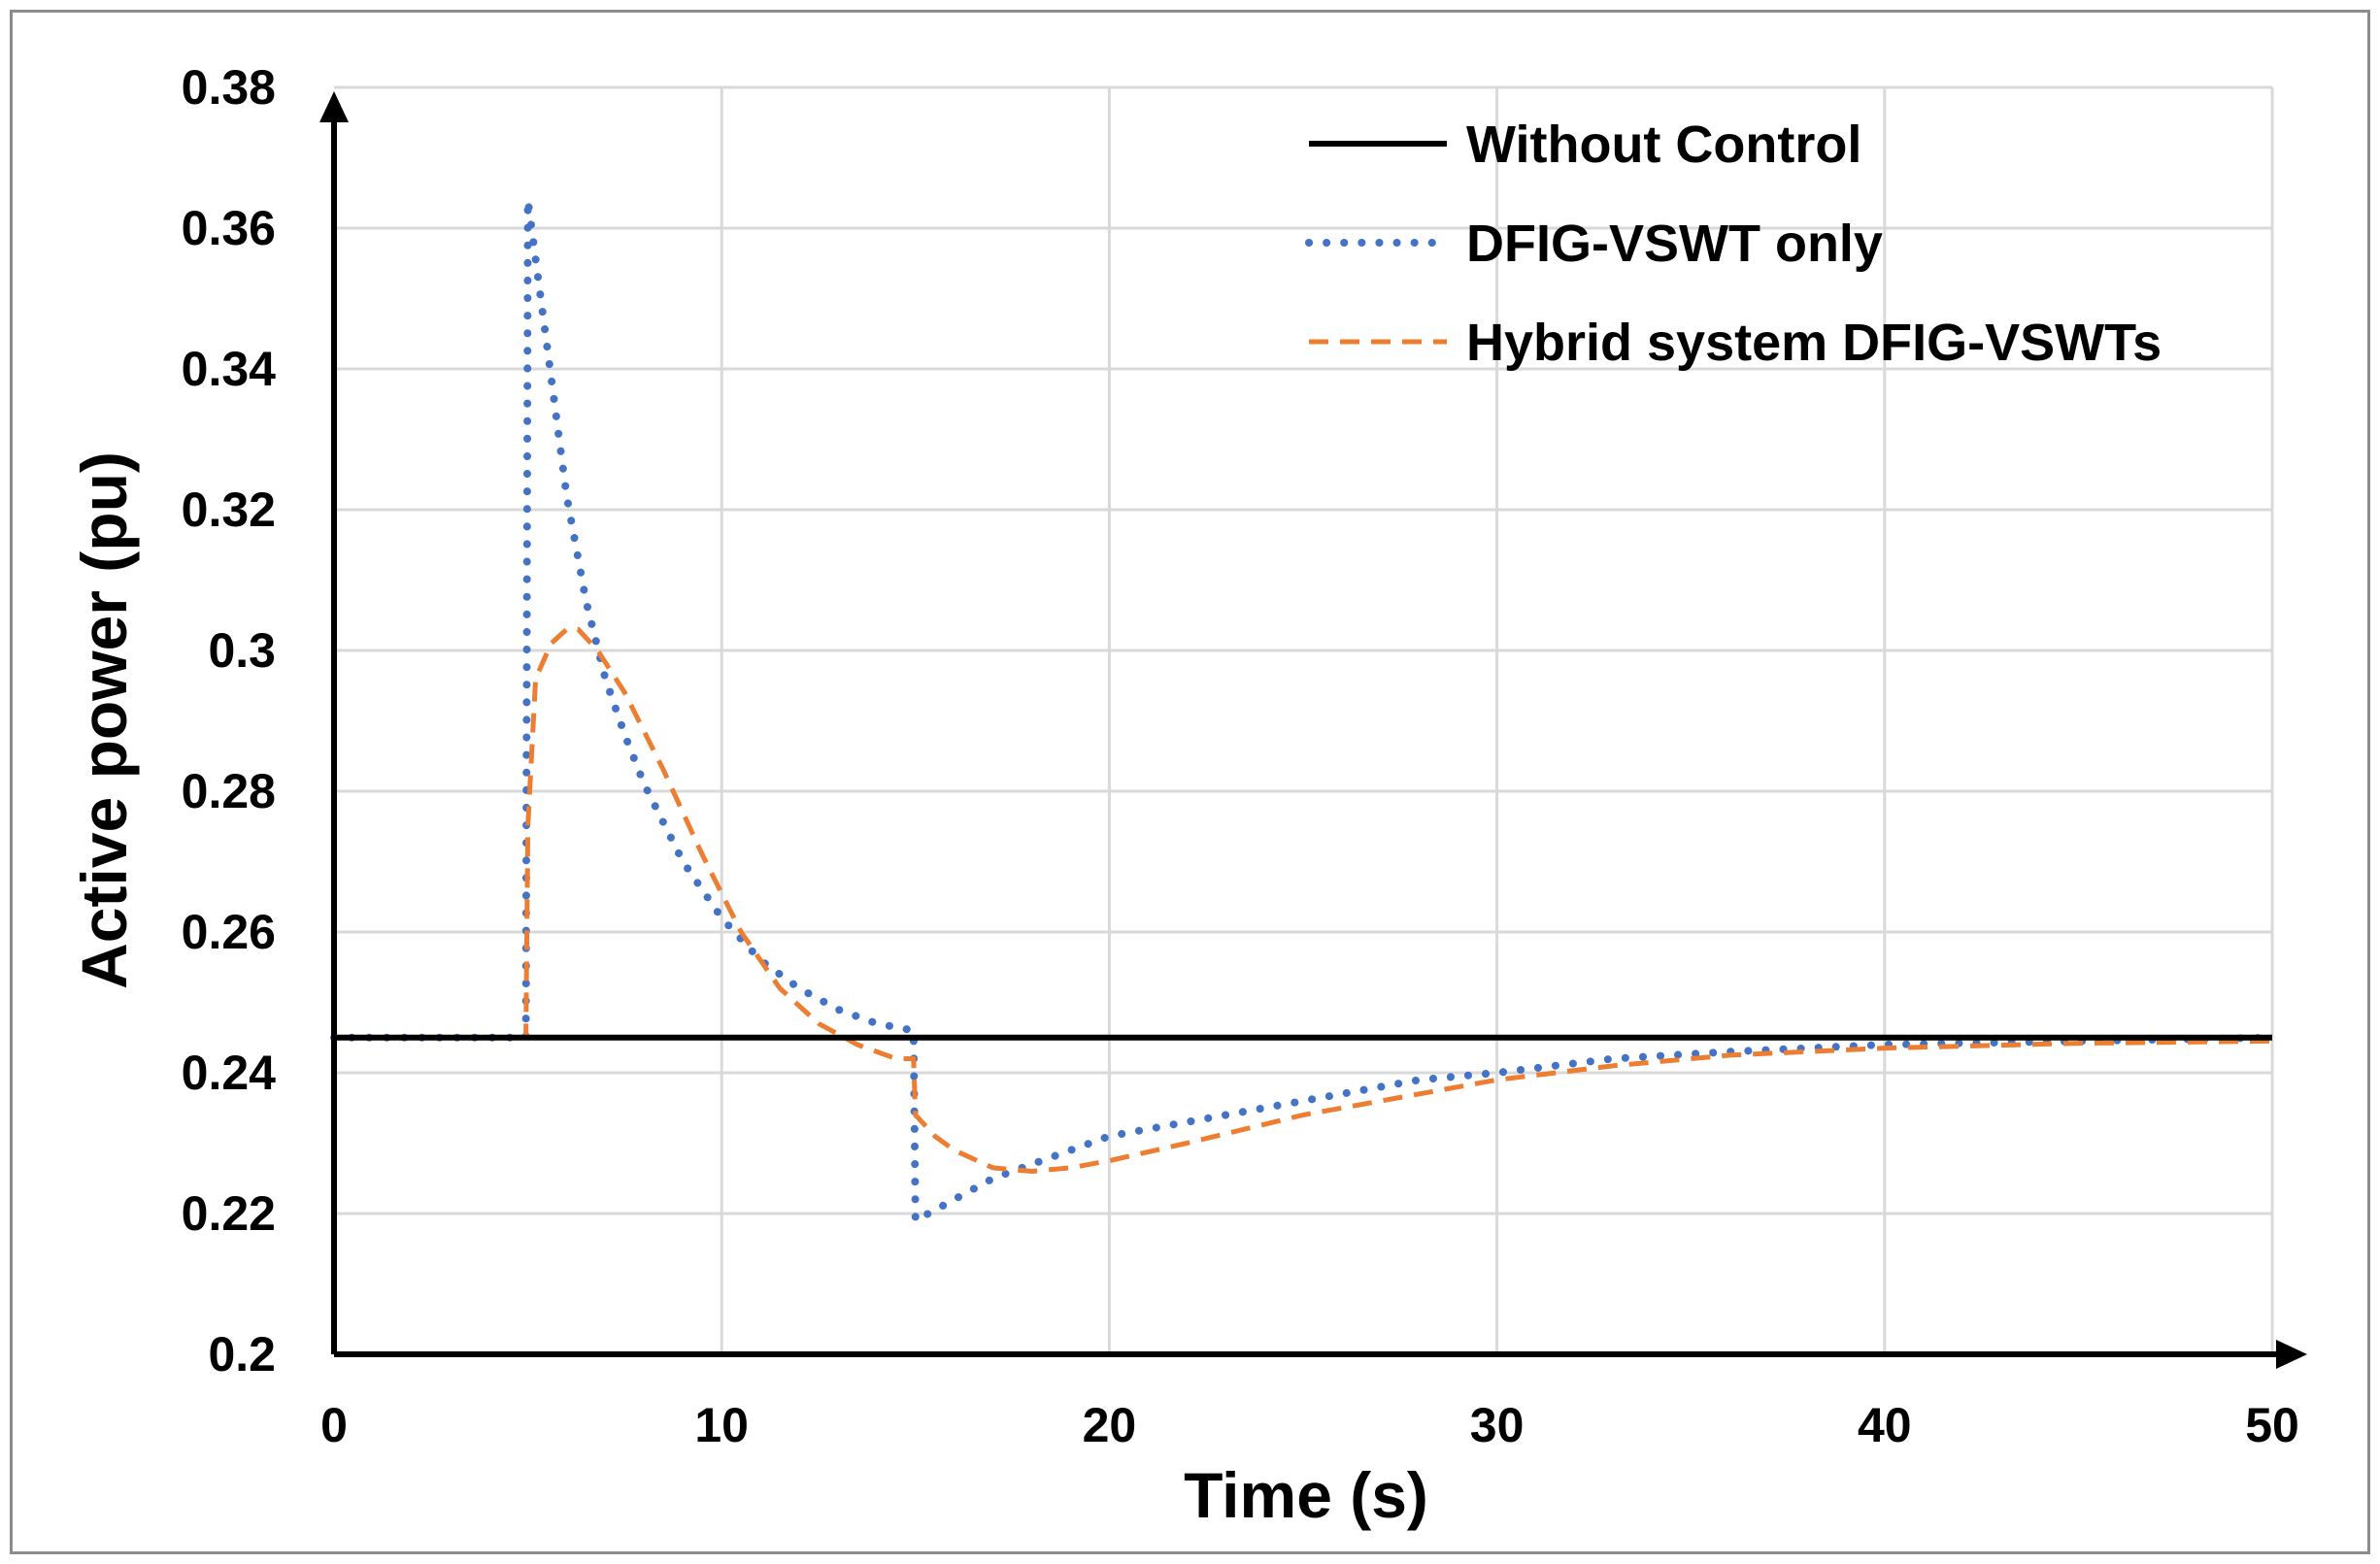 This screenshot has width=2380, height=1564. What do you see at coordinates (1674, 244) in the screenshot?
I see `legend-label: DFIG-VSWT only` at bounding box center [1674, 244].